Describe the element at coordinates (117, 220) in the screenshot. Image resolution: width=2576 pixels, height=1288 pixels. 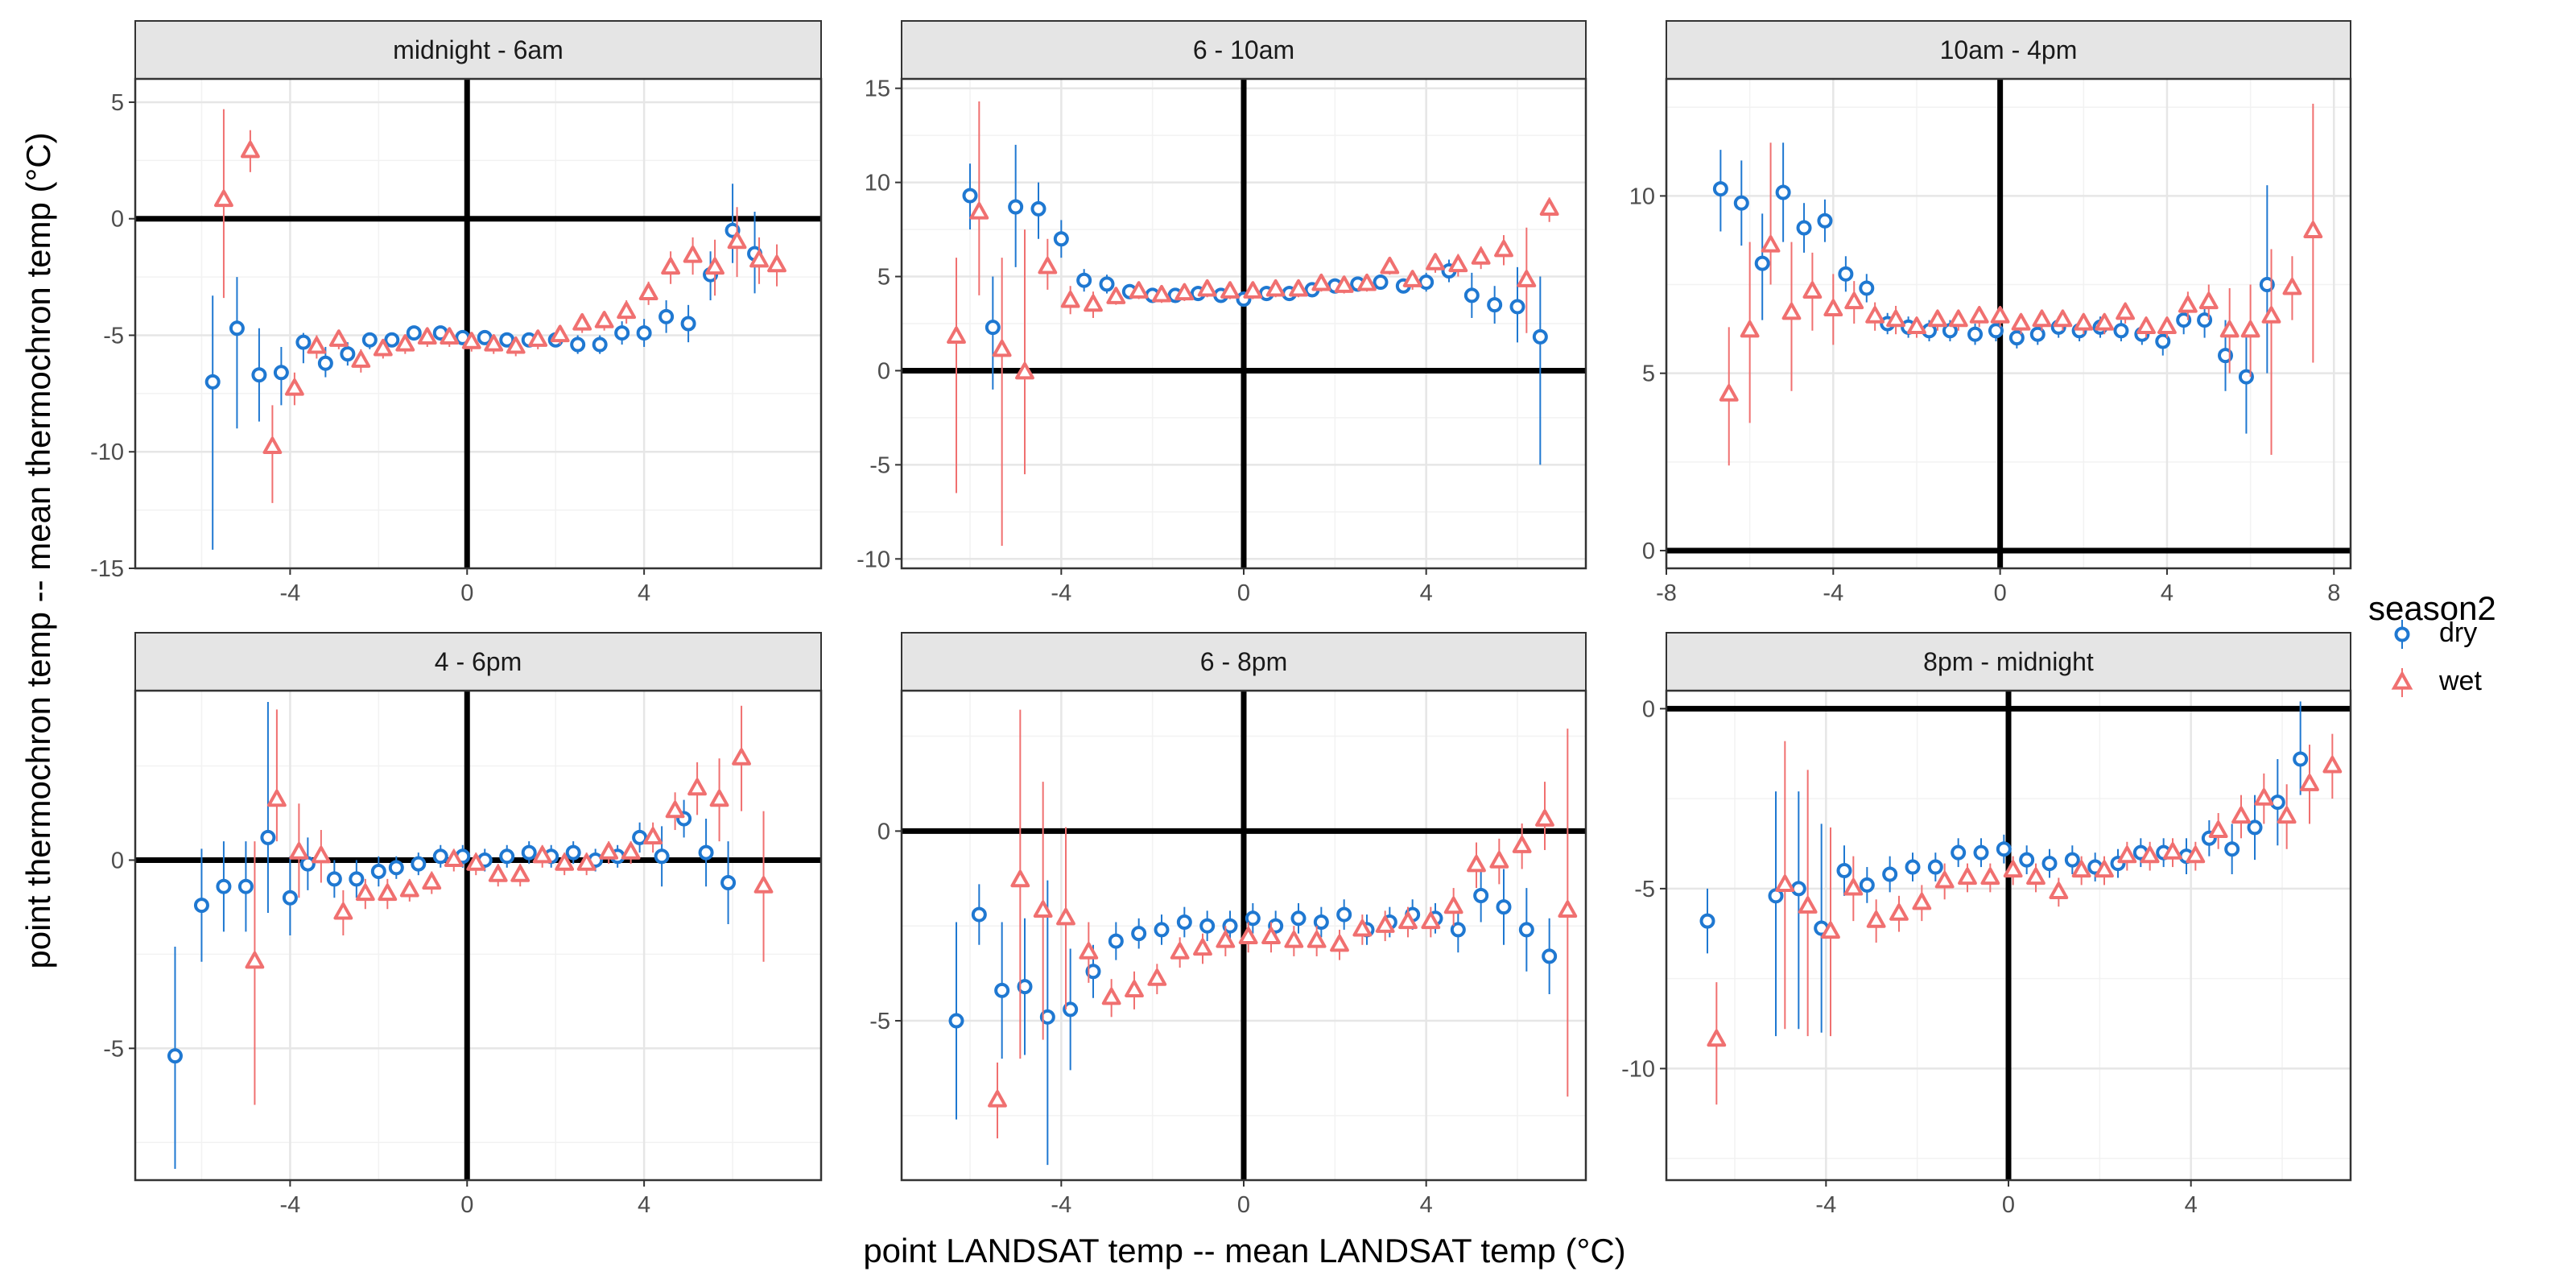
I see `y-tick-label: 0` at that location.